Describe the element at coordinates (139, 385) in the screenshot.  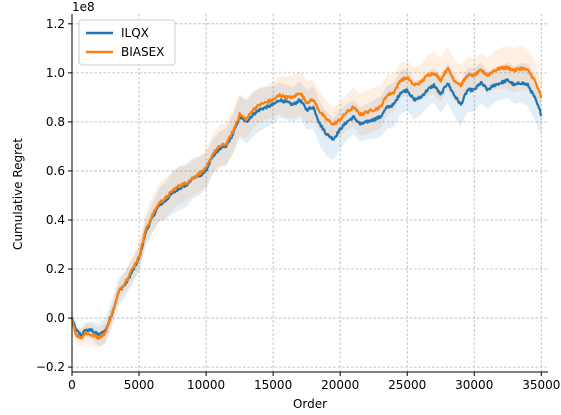
I see `x-tick-label: 5000` at that location.